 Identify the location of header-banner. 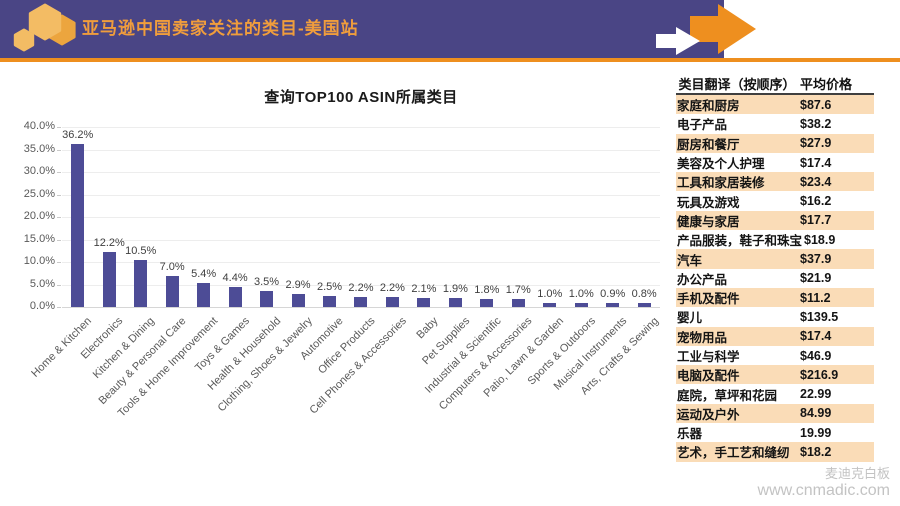
(450, 31).